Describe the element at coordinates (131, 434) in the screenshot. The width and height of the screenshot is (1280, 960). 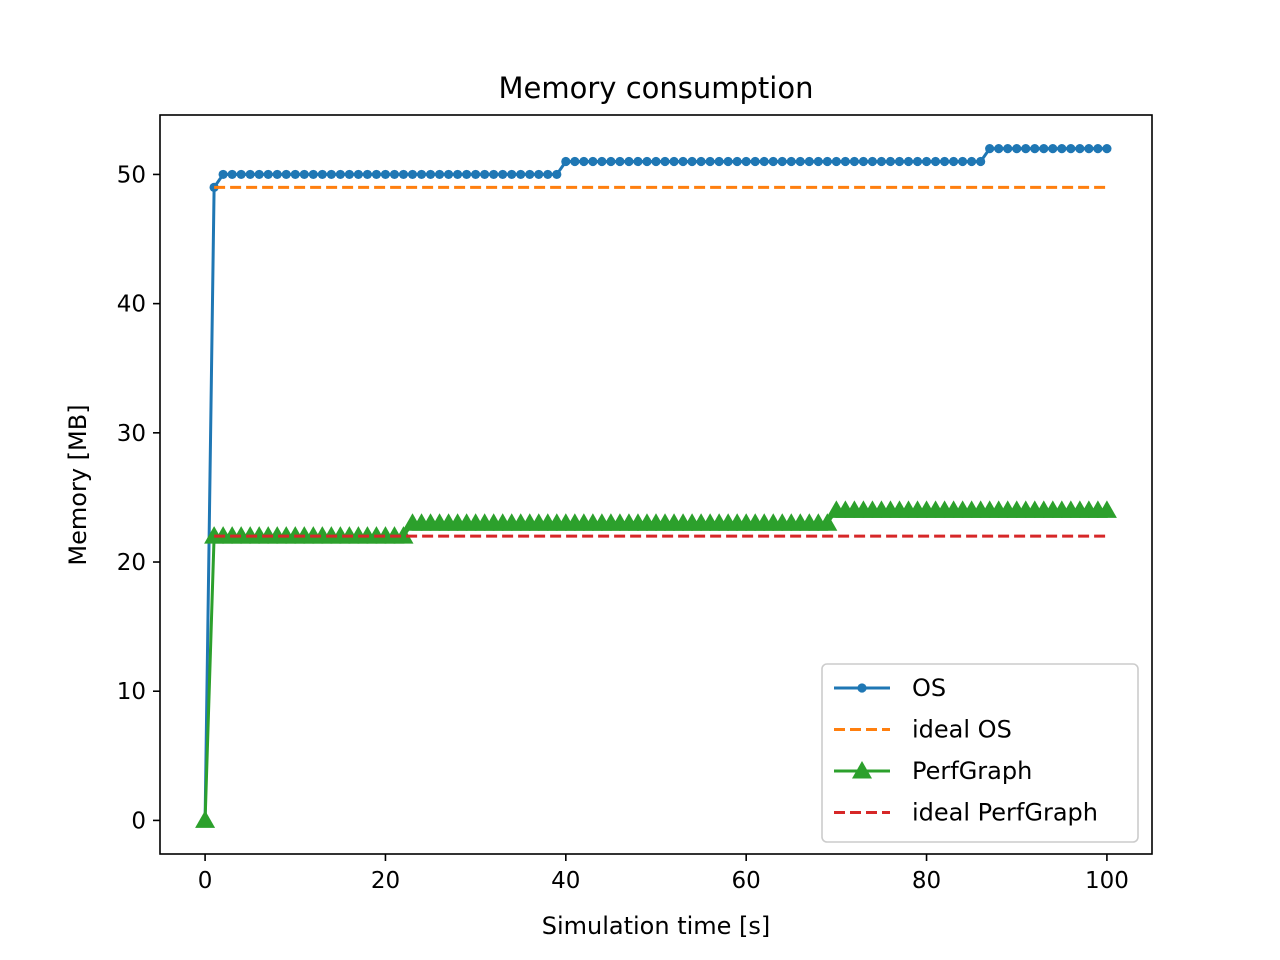
I see `y-tick-label: 30` at that location.